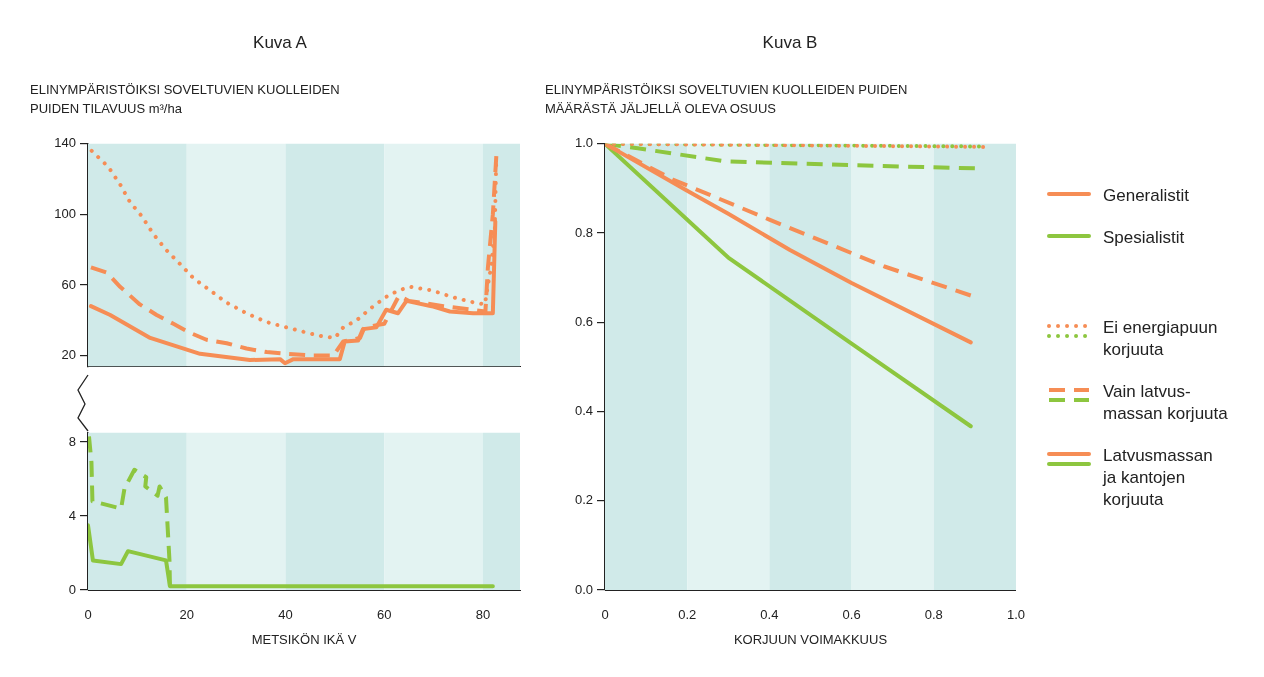 The height and width of the screenshot is (677, 1264). Describe the element at coordinates (583, 232) in the screenshot. I see `y-tick-label: 0.8` at that location.